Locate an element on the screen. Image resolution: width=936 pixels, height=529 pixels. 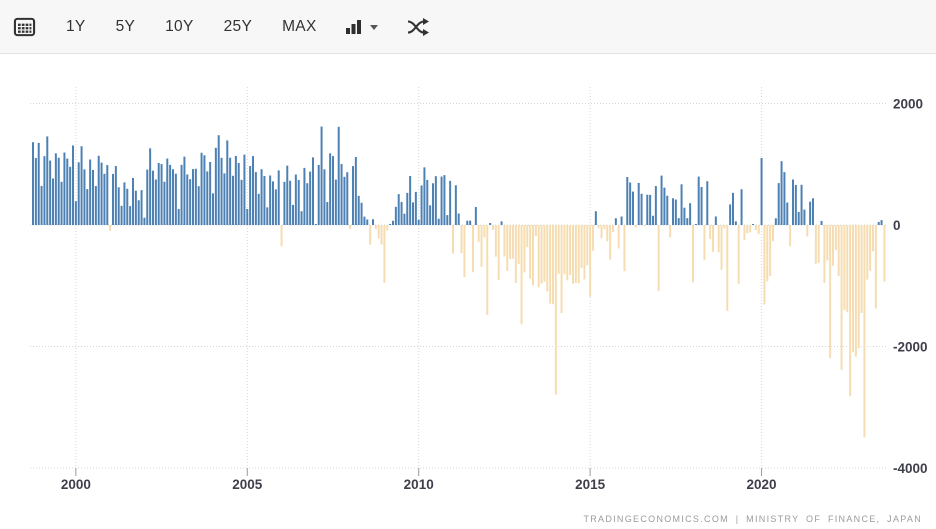
x-axis-label: 2015 is located at coordinates (590, 484).